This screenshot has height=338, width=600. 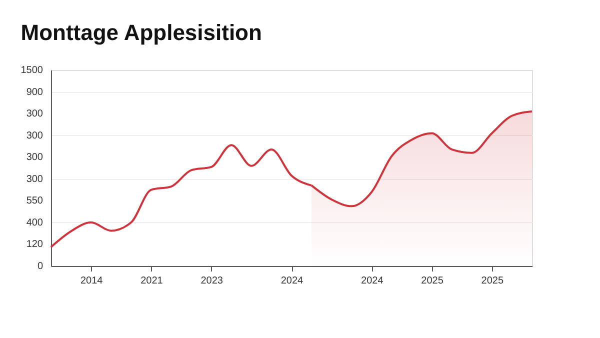 I want to click on x-tick-label: 2023, so click(x=212, y=281).